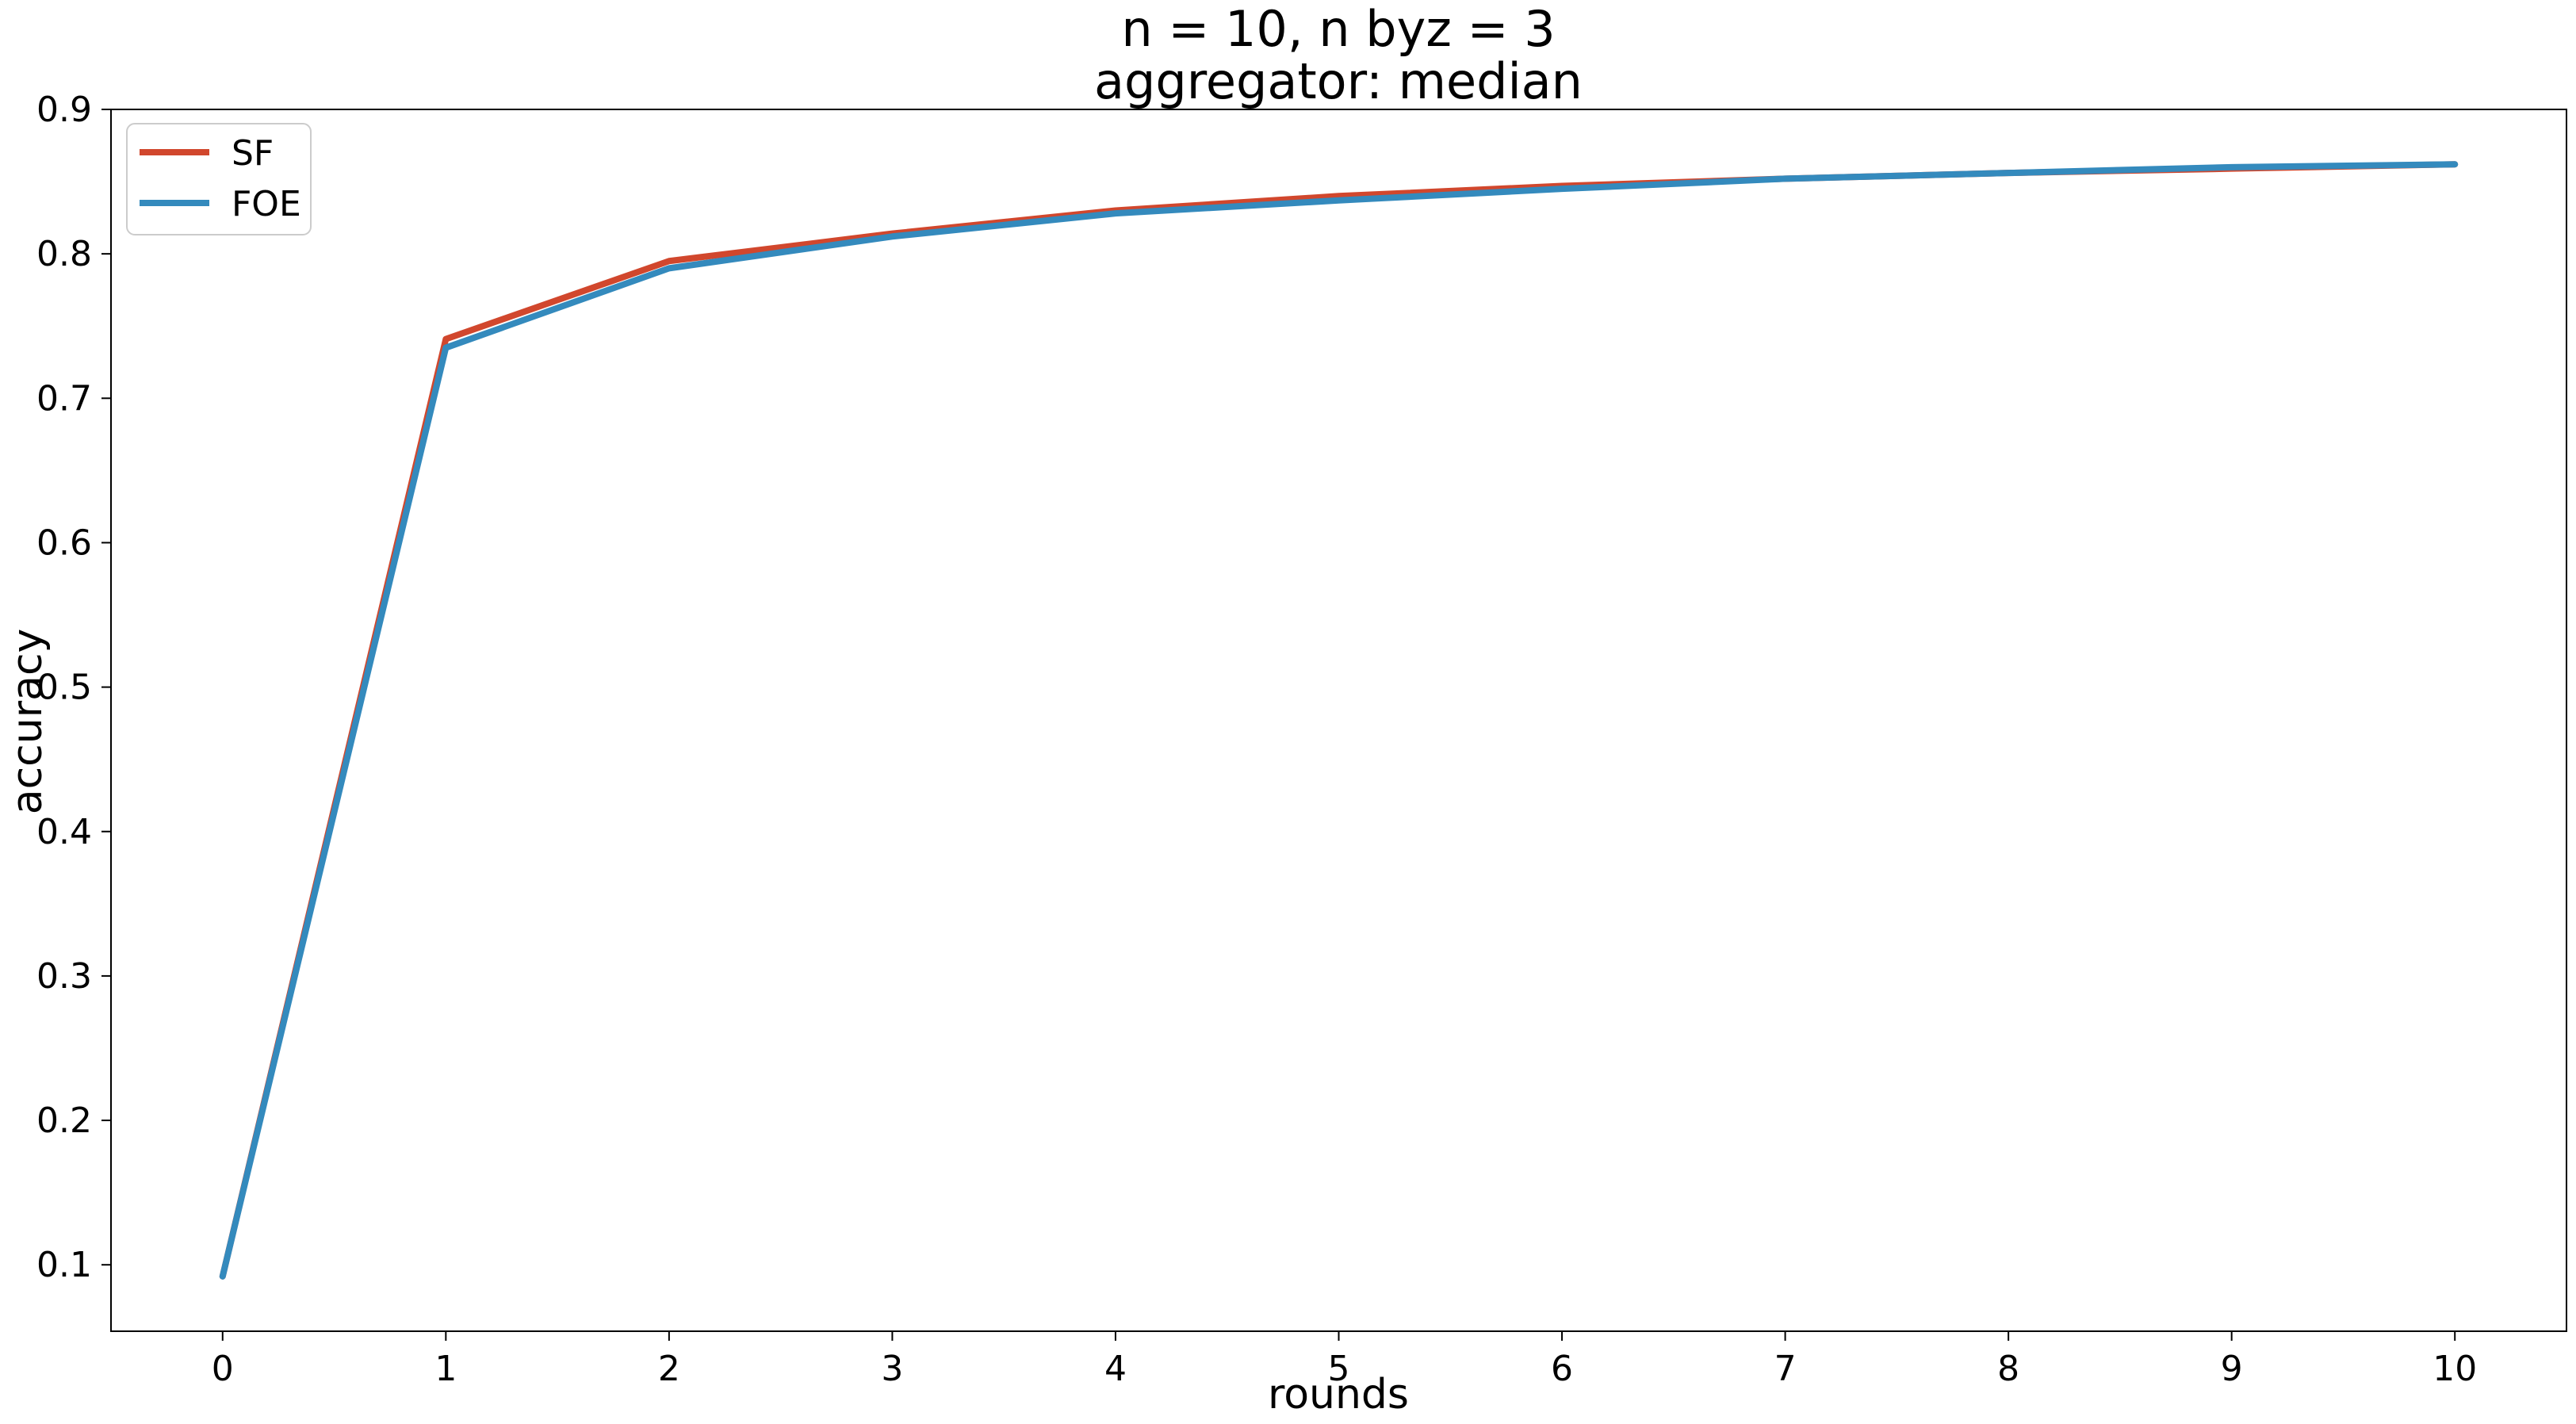 Image resolution: width=2576 pixels, height=1424 pixels. Describe the element at coordinates (1338, 29) in the screenshot. I see `chart-title: n = 10, n byz = 3` at that location.